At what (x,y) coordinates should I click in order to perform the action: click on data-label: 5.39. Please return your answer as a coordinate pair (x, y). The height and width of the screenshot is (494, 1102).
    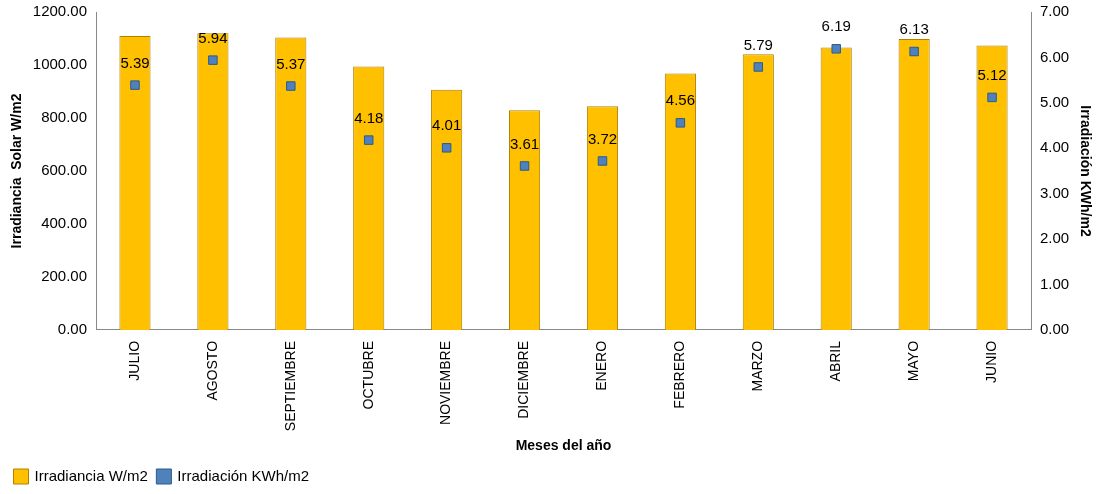
    Looking at the image, I should click on (135, 62).